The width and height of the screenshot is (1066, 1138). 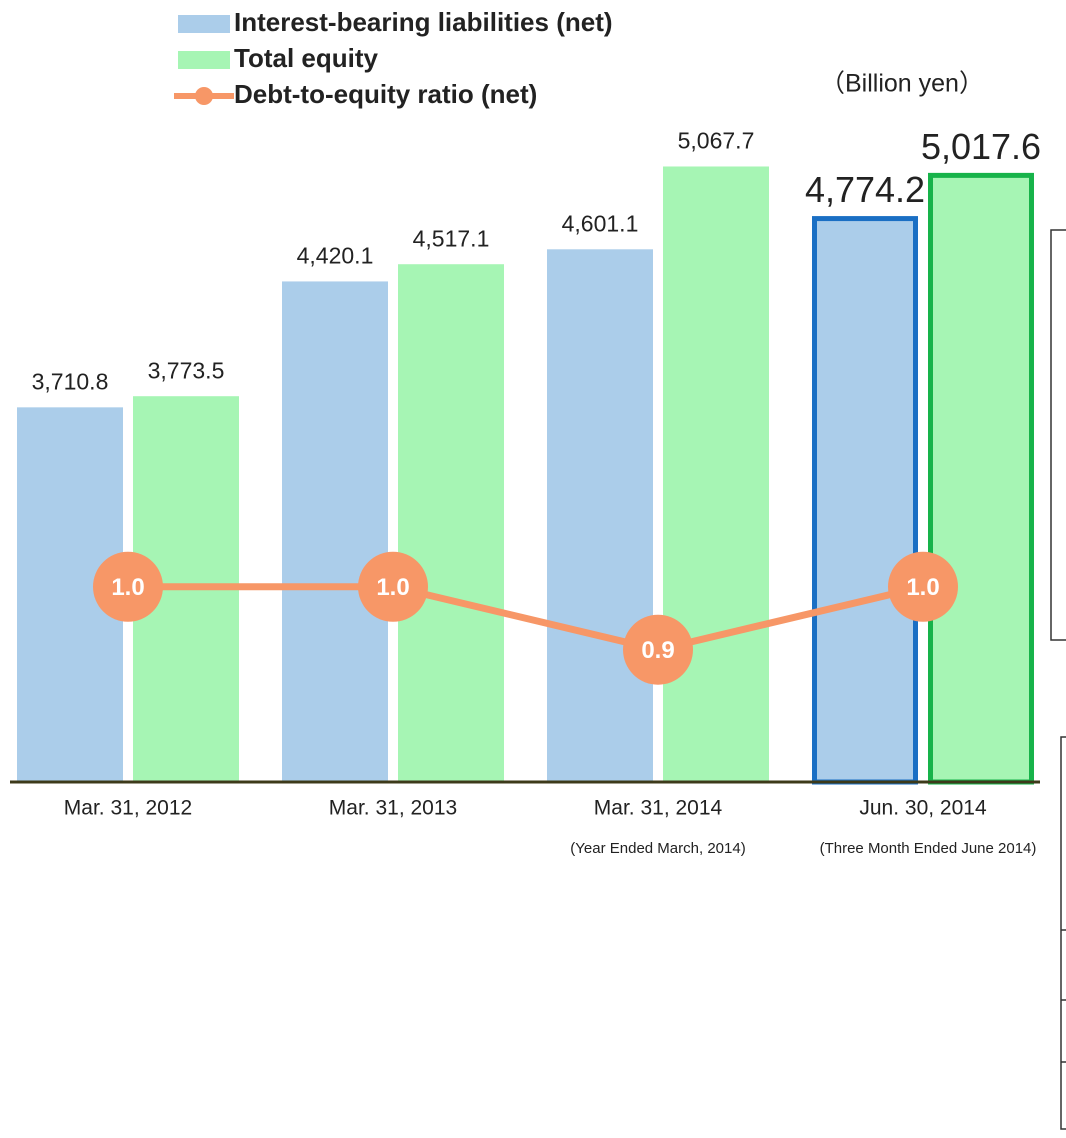 I want to click on ratio-label: 0.9, so click(x=657, y=650).